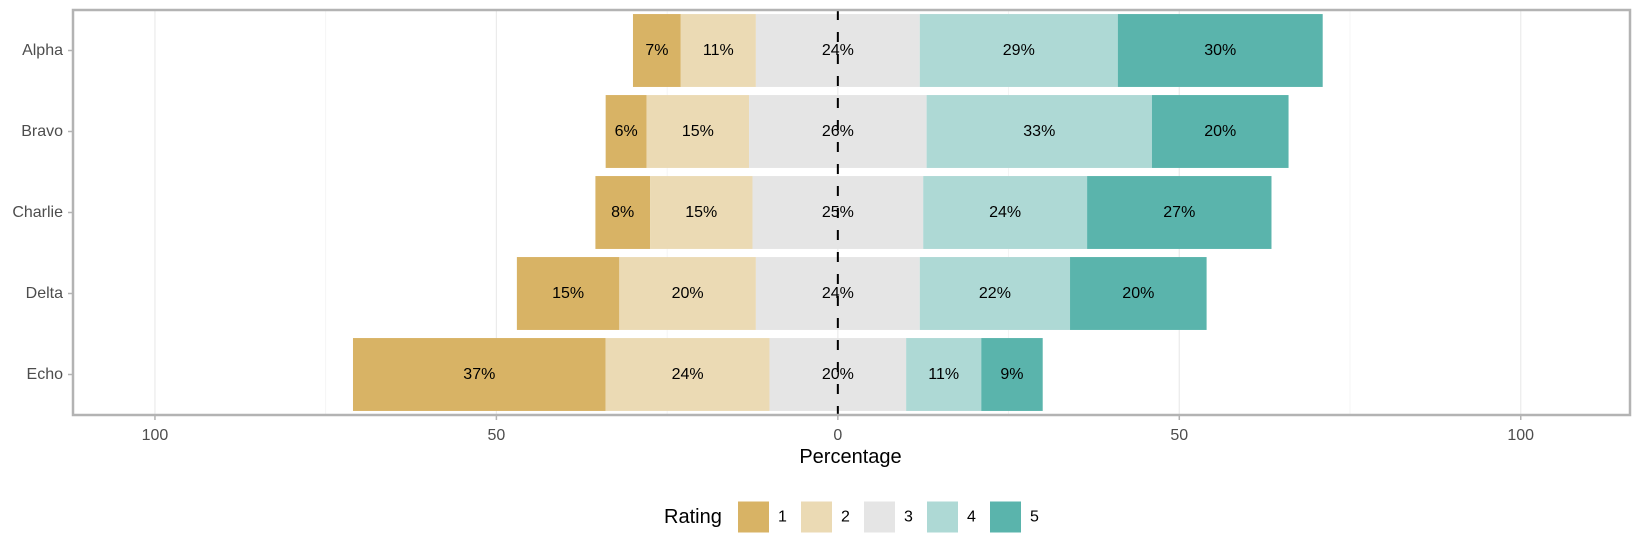  I want to click on segment-label: 30%, so click(1220, 50).